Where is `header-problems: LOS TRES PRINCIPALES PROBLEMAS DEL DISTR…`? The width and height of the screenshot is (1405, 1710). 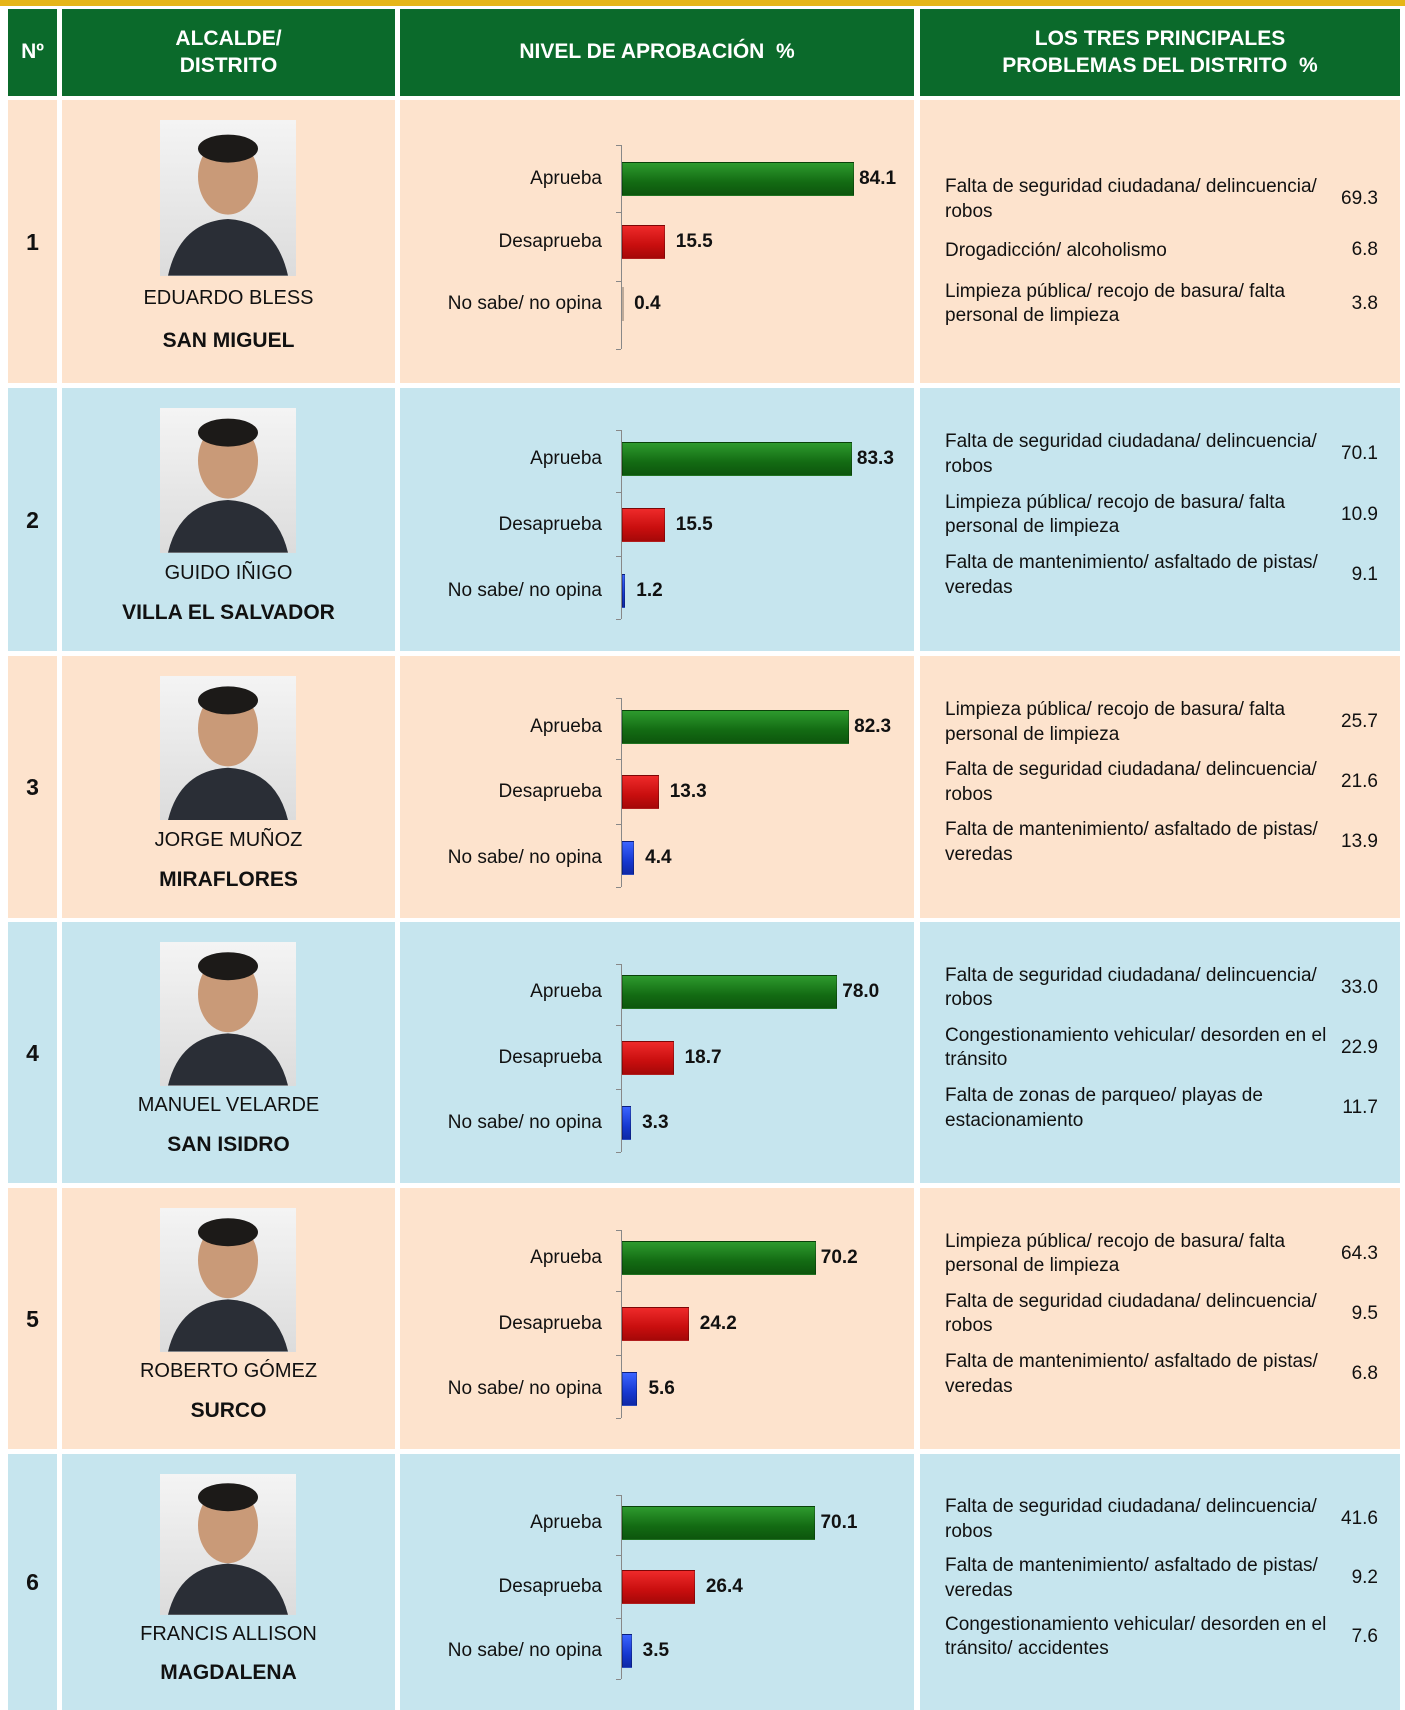
header-problems: LOS TRES PRINCIPALES PROBLEMAS DEL DISTR… is located at coordinates (1160, 52).